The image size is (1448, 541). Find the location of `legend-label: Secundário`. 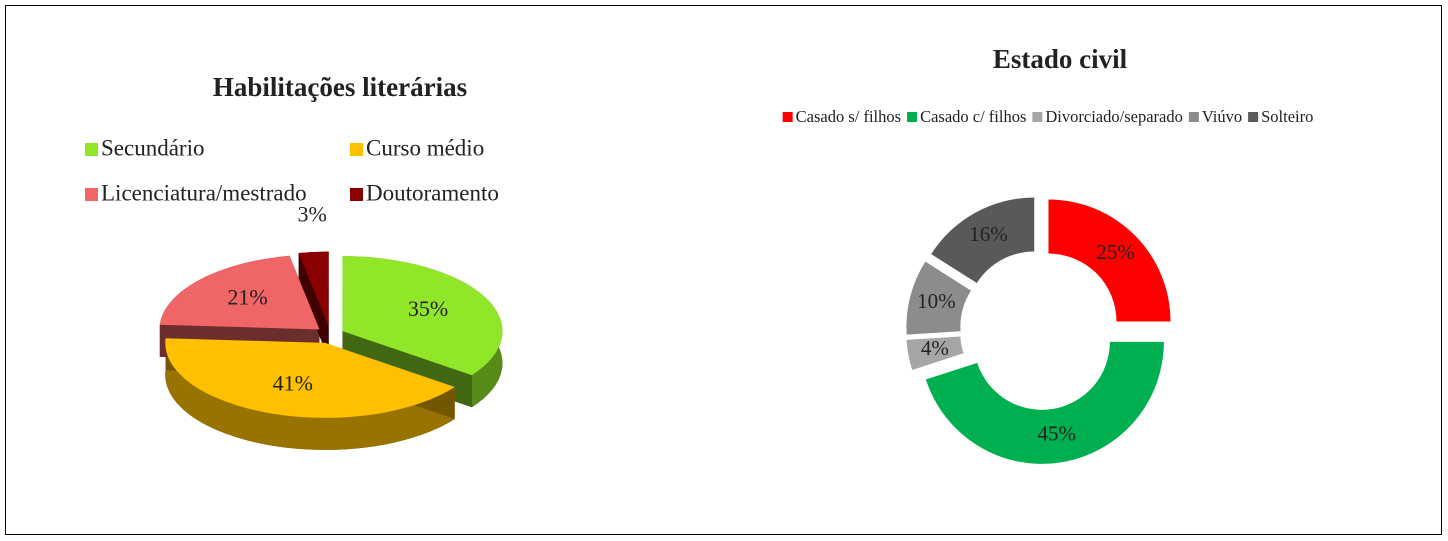

legend-label: Secundário is located at coordinates (152, 147).